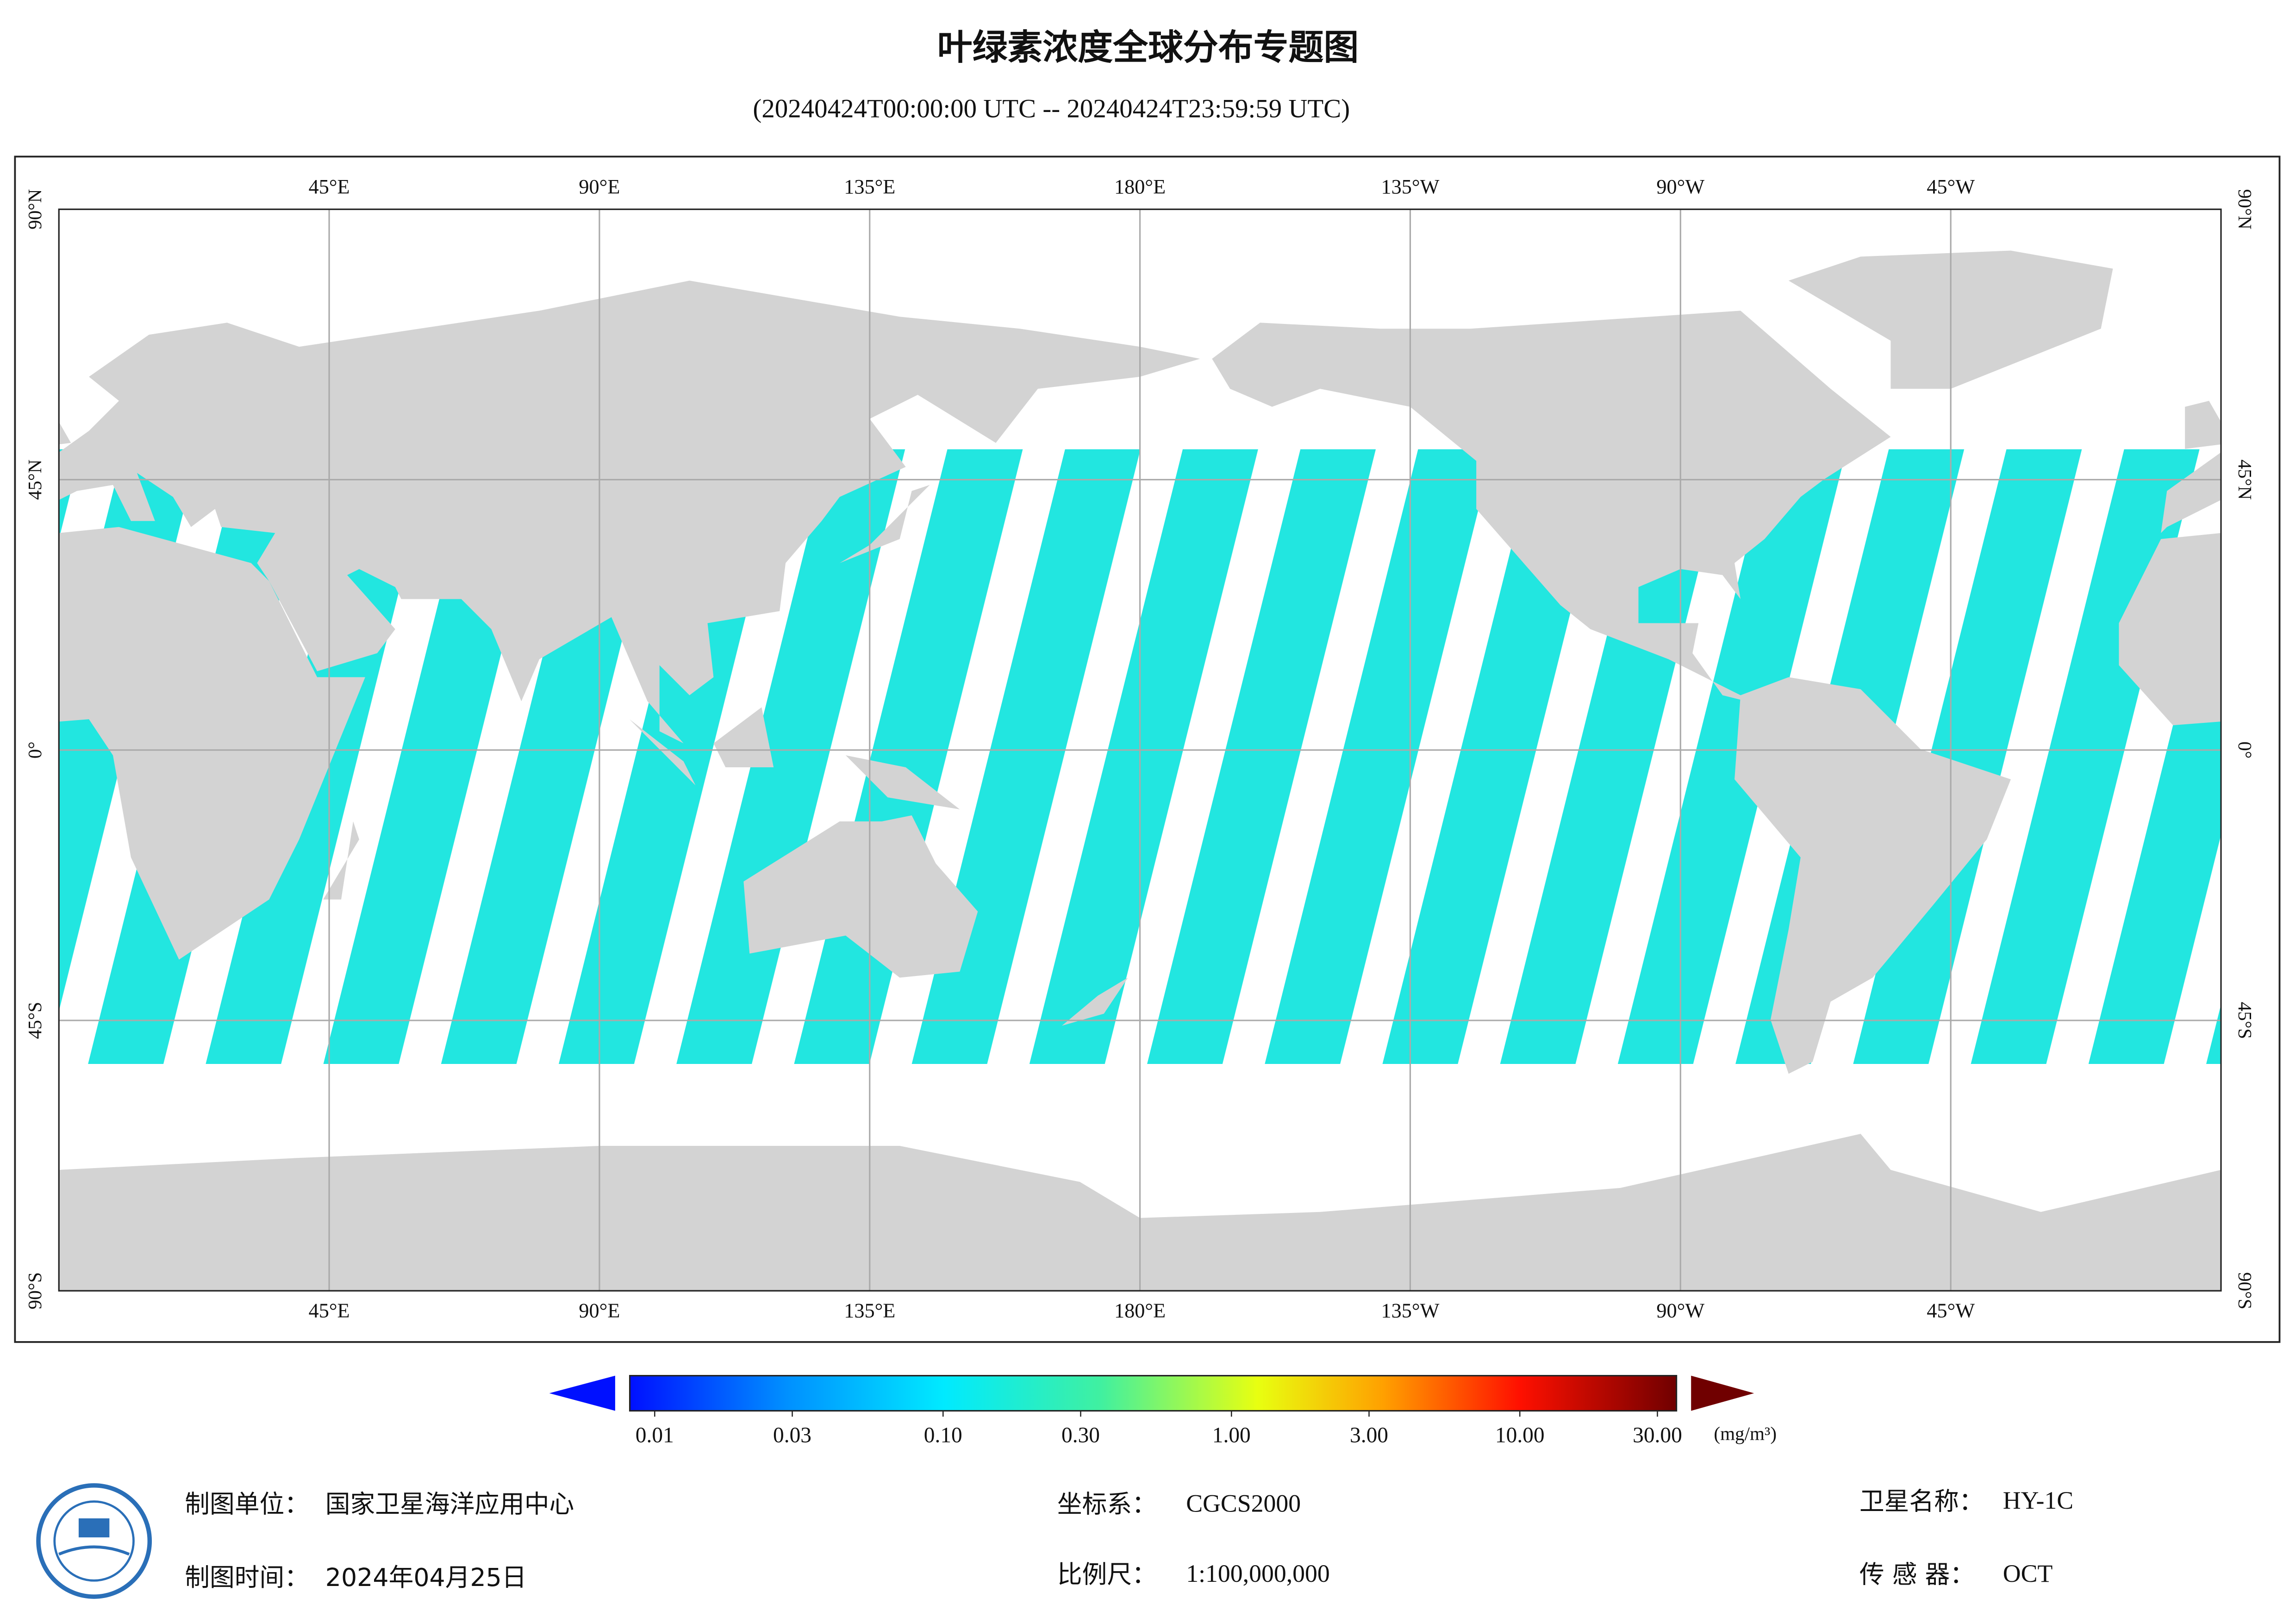 The height and width of the screenshot is (1623, 2296). What do you see at coordinates (1722, 1393) in the screenshot?
I see `colorbar-high-arrow` at bounding box center [1722, 1393].